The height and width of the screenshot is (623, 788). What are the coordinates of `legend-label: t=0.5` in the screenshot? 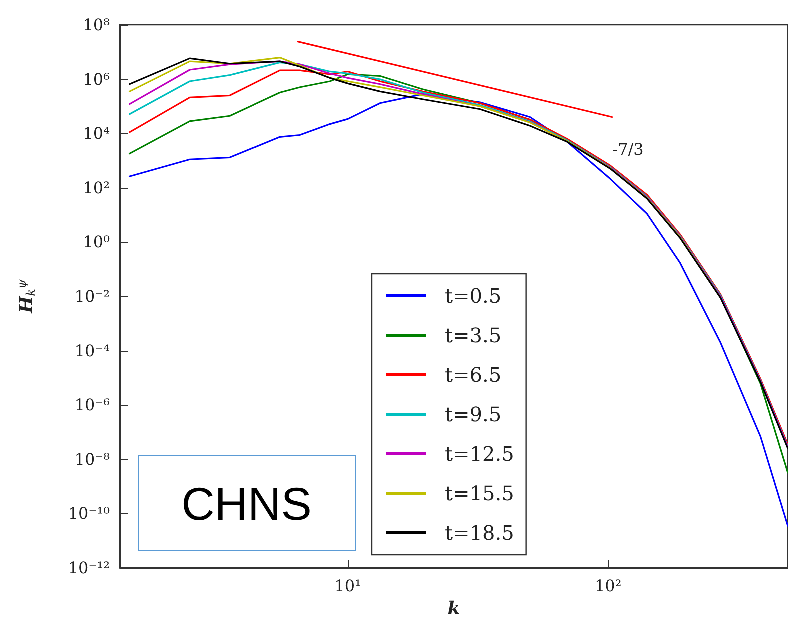 It's located at (473, 296).